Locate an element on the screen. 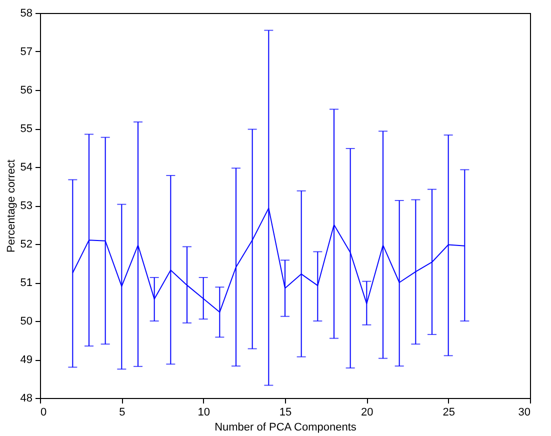  x-axis-title: Number of PCA Components is located at coordinates (285, 428).